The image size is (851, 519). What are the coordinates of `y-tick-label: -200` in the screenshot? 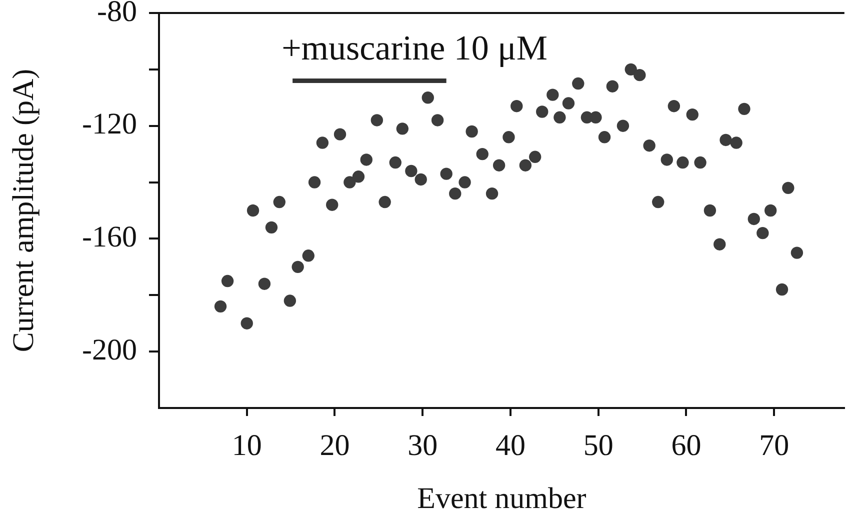 It's located at (109, 349).